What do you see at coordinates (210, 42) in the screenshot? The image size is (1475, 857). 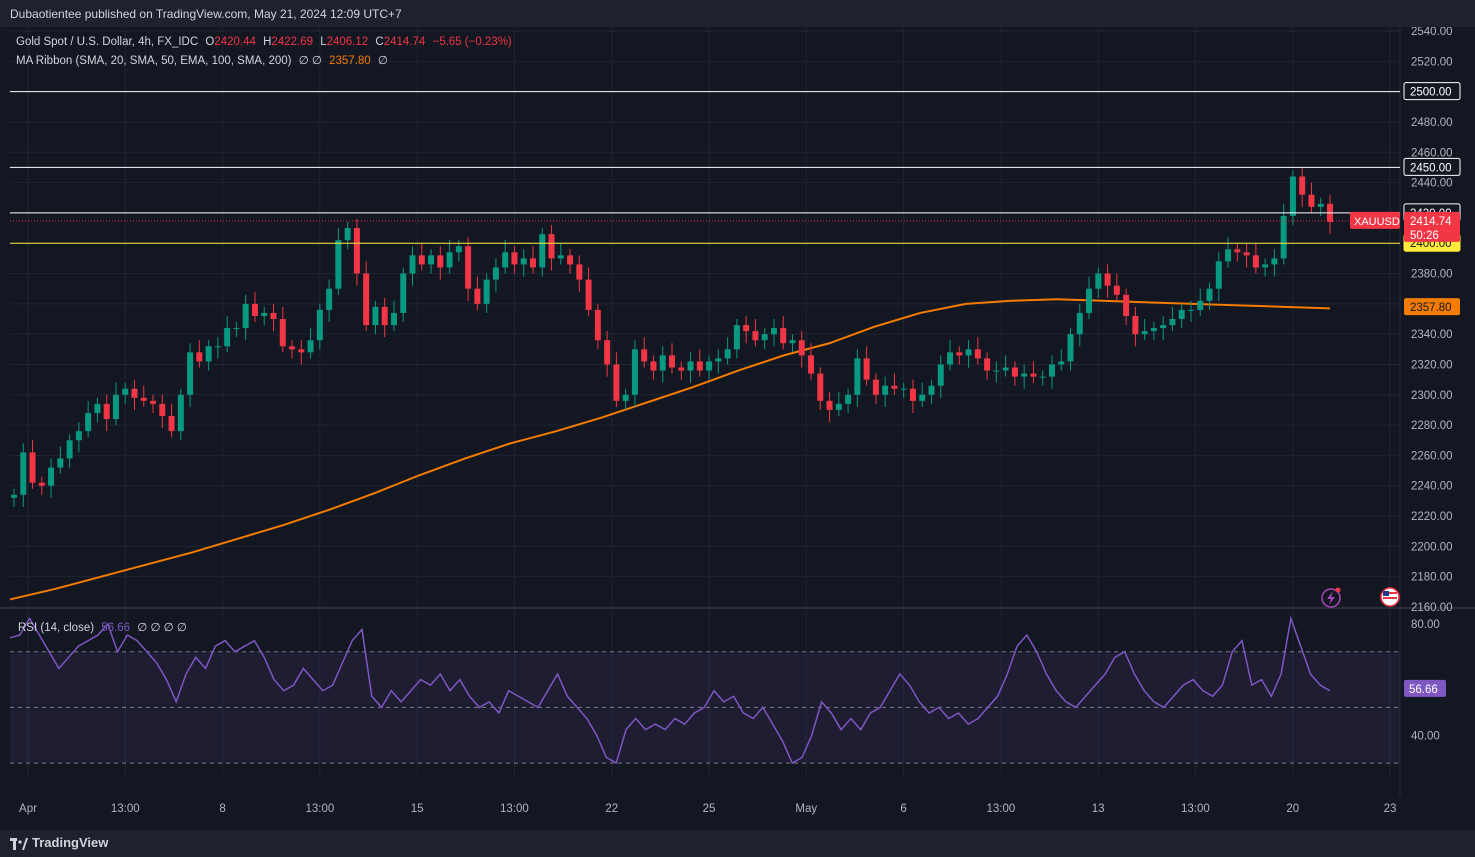 I see `open-label: O` at bounding box center [210, 42].